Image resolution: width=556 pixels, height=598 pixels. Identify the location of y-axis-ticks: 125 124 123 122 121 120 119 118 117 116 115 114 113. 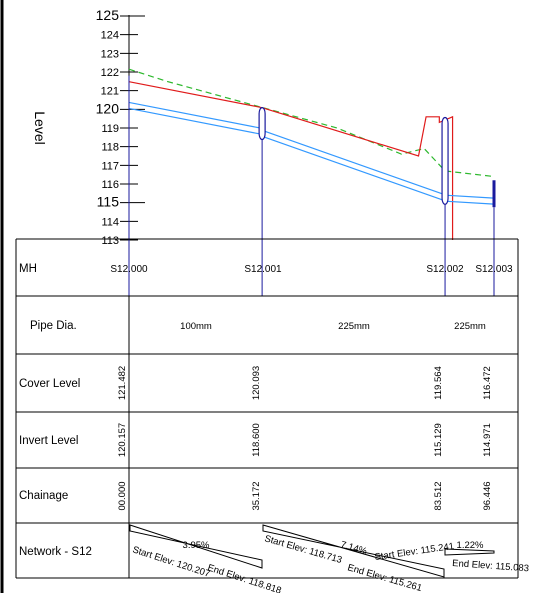
(120, 127).